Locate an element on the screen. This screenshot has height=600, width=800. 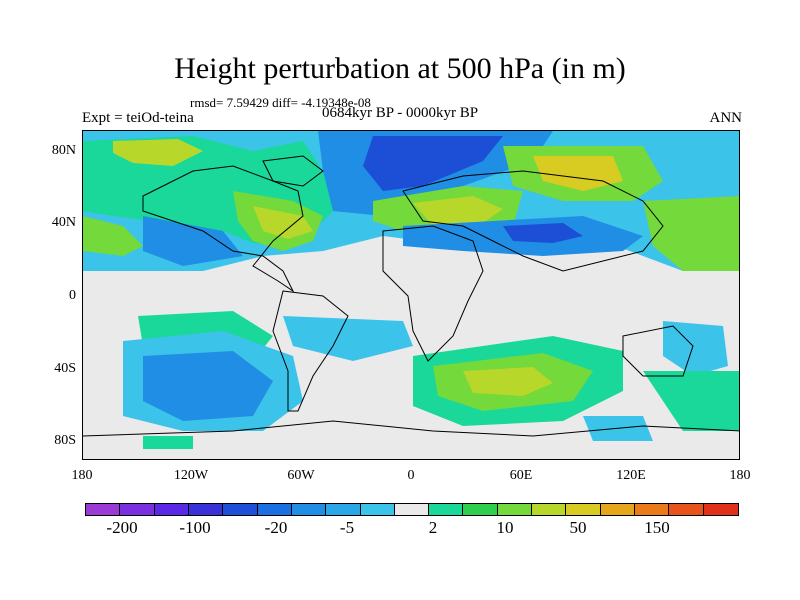
lat-label-80n: 80N is located at coordinates (63, 150).